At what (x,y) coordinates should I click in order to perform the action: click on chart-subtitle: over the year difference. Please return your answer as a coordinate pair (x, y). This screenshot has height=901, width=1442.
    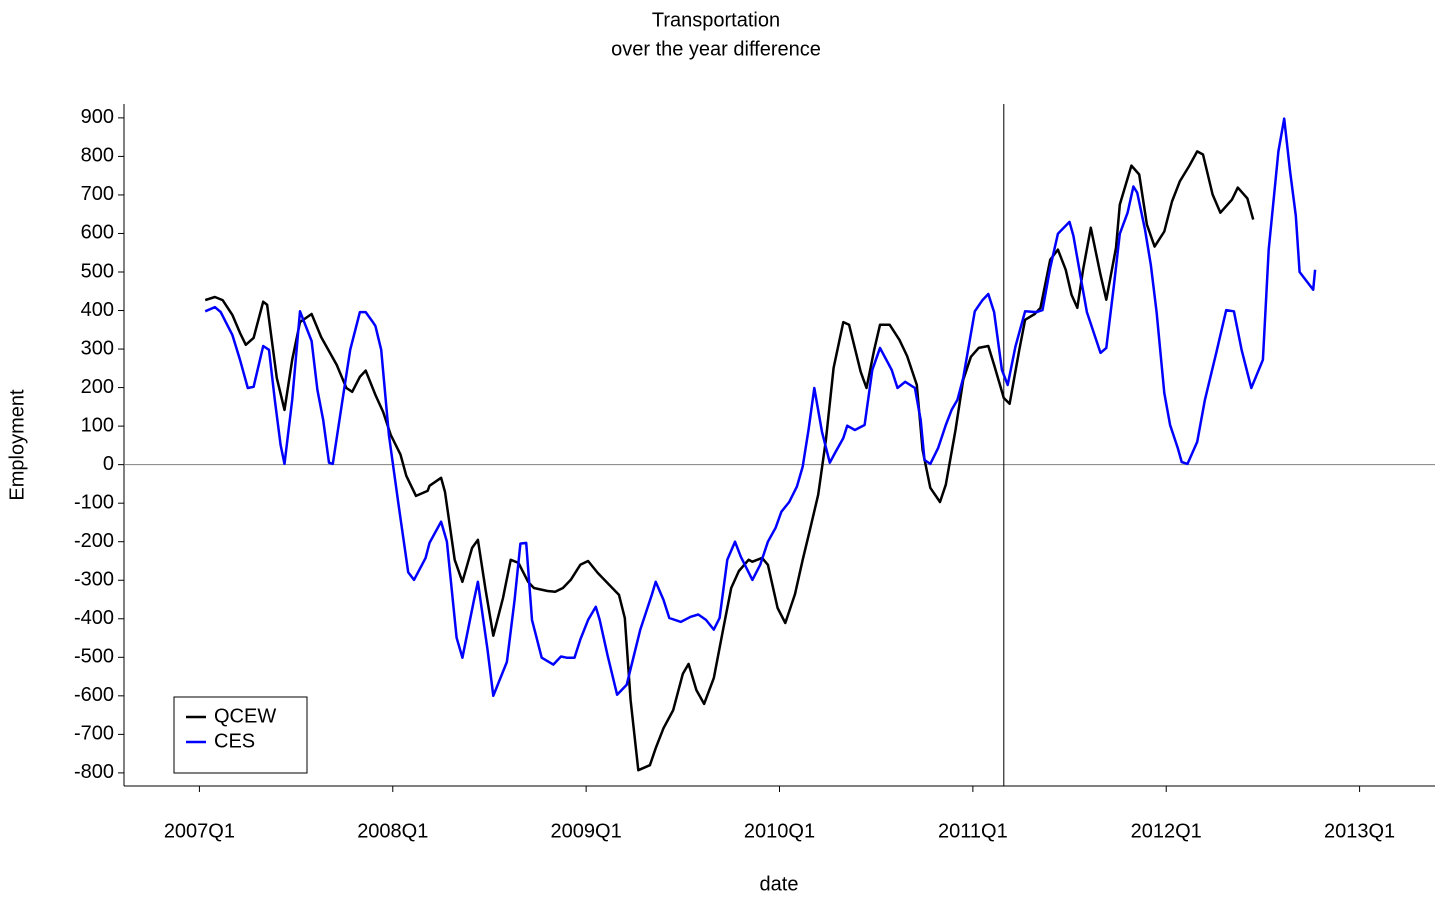
    Looking at the image, I should click on (716, 49).